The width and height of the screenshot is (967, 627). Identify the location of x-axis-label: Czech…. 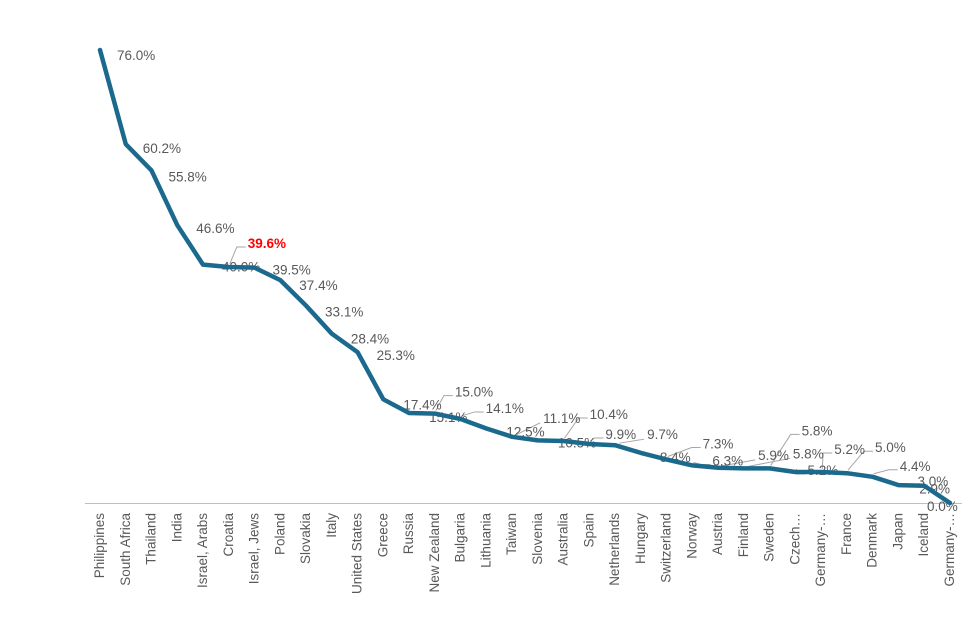
(794, 539).